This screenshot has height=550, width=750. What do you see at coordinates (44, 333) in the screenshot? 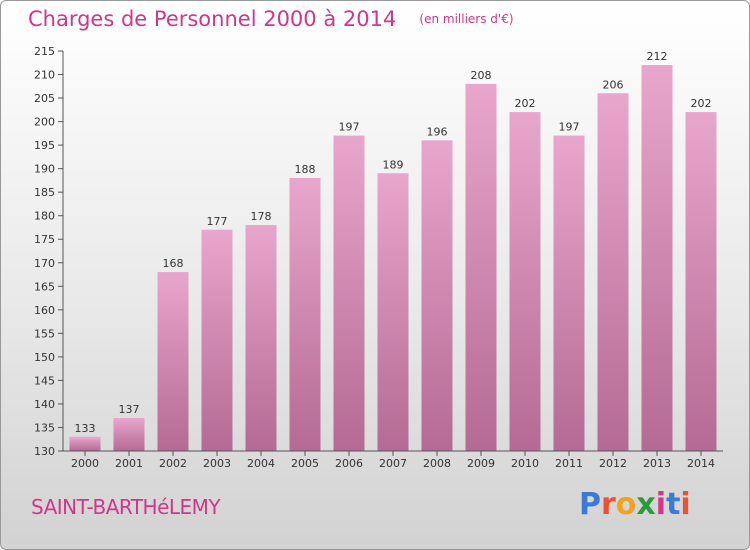
I see `y-tick-label: 155` at bounding box center [44, 333].